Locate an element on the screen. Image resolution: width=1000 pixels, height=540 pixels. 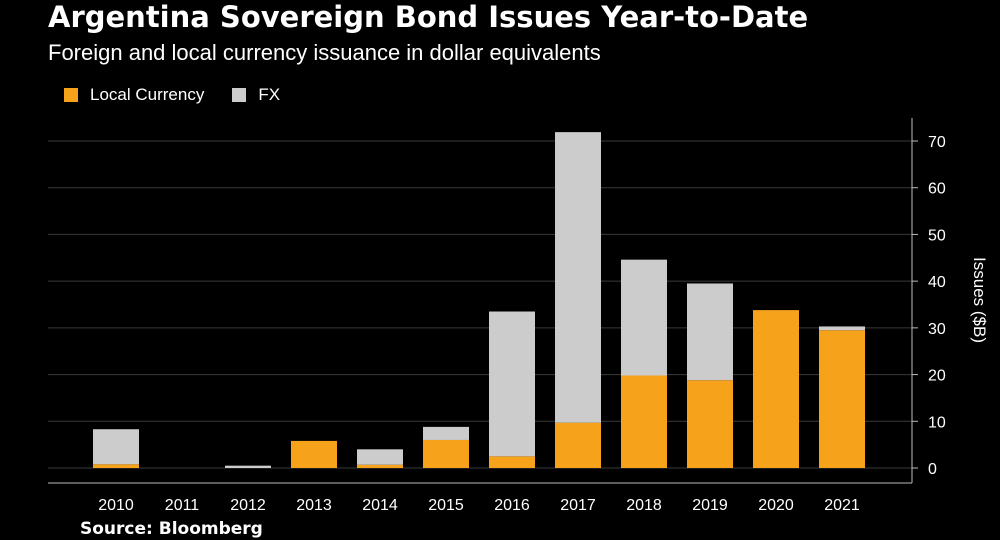
bar-fx-2021 is located at coordinates (842, 328).